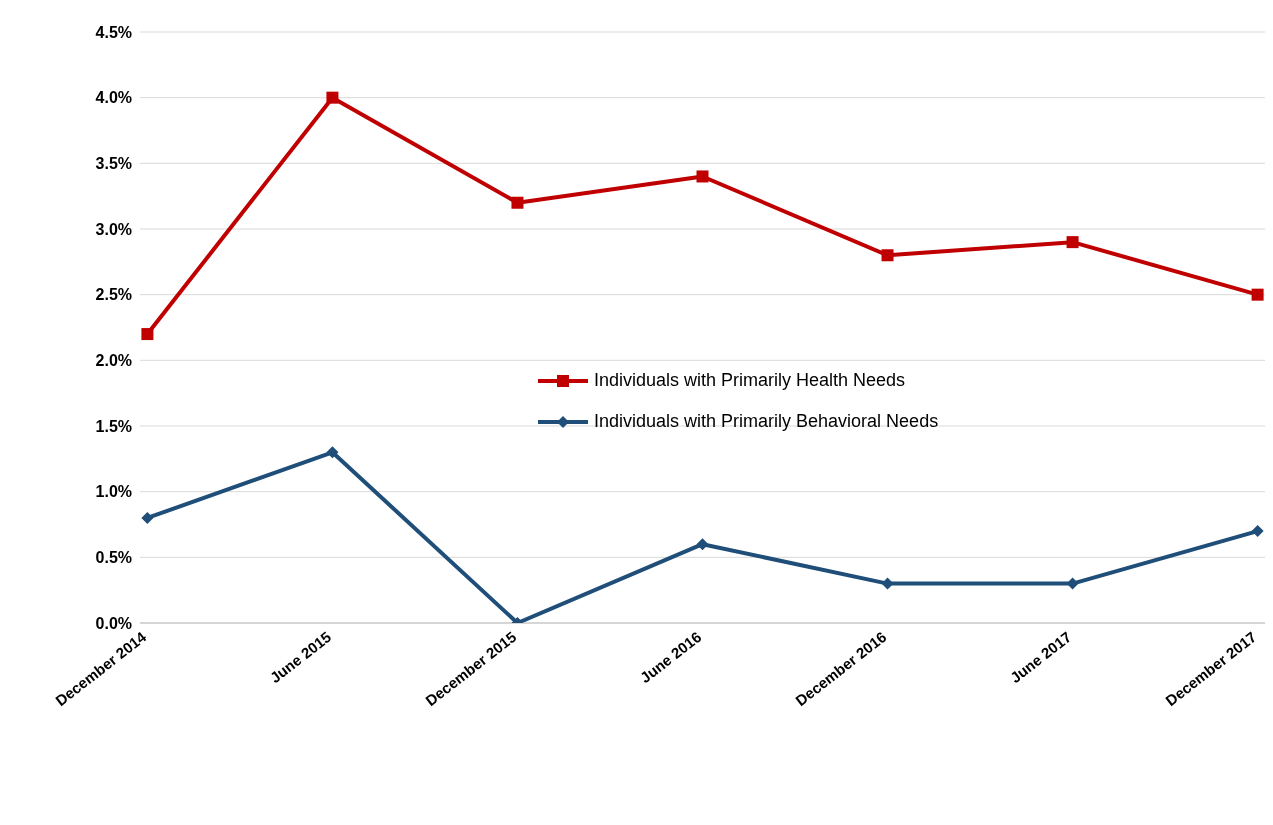  I want to click on y-tick-label: 1.5%, so click(113, 426).